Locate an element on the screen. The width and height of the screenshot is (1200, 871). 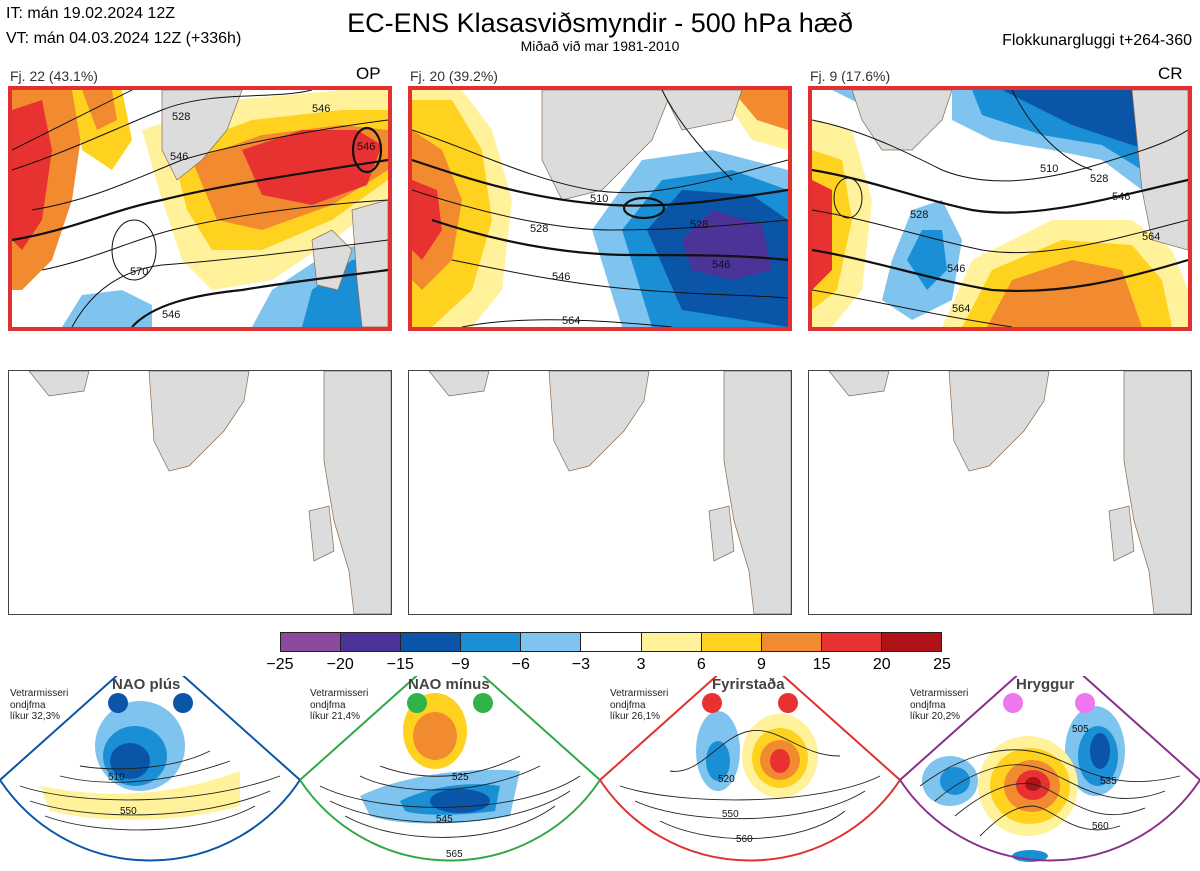
colorbar-tick-label: −6 is located at coordinates (520, 664).